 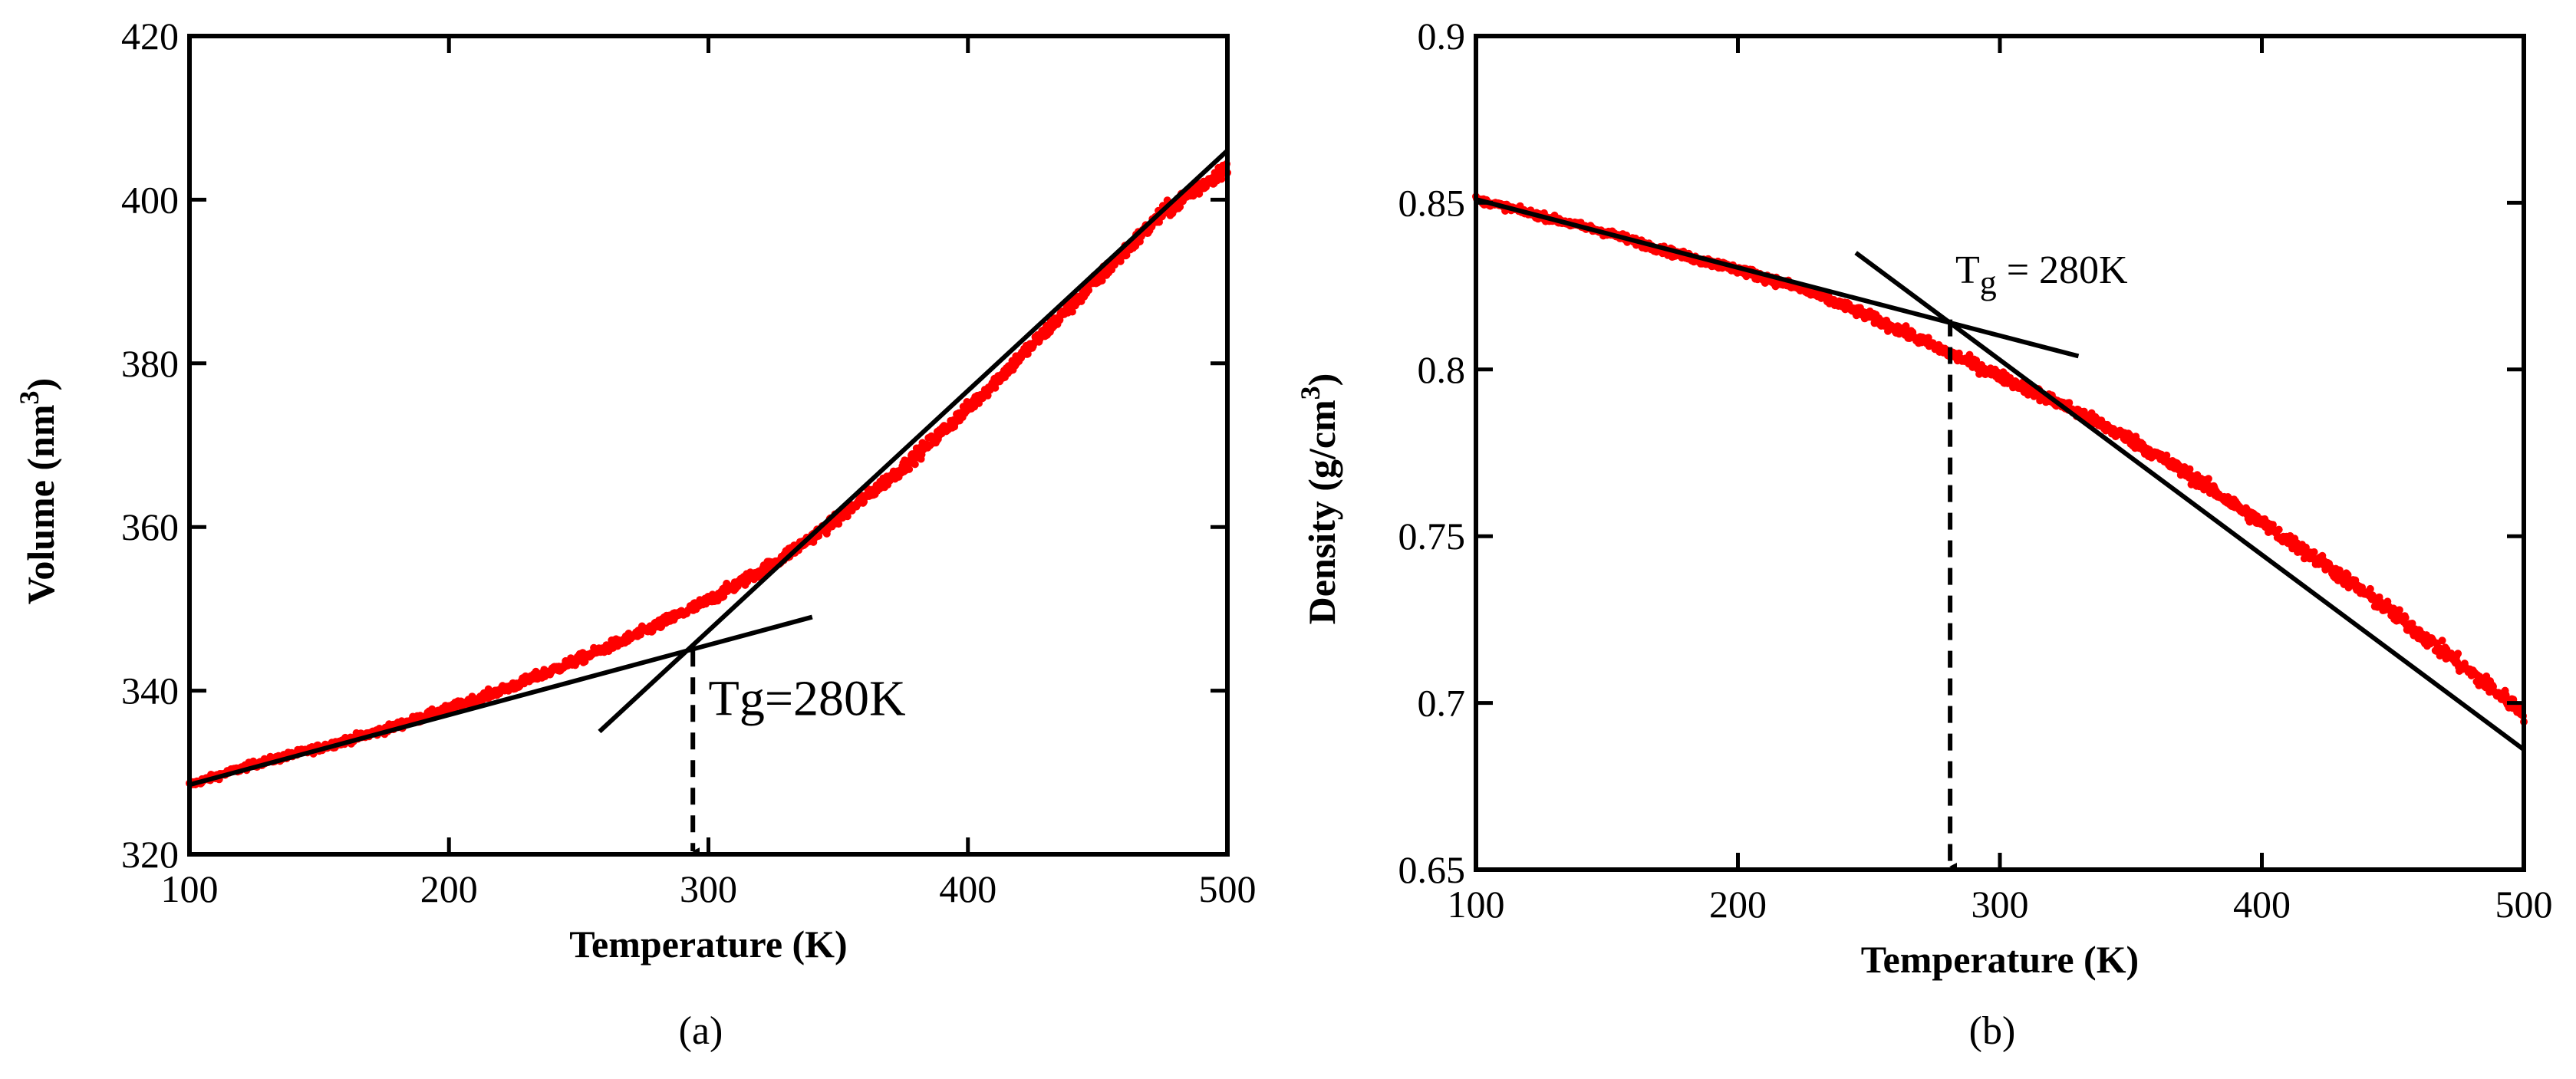 I want to click on y-tick-label: 340, so click(x=150, y=690).